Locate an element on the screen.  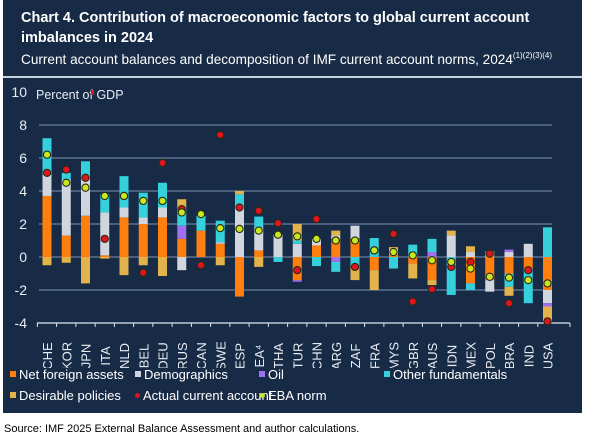
legend-label: Desirable policies is located at coordinates (70, 395).